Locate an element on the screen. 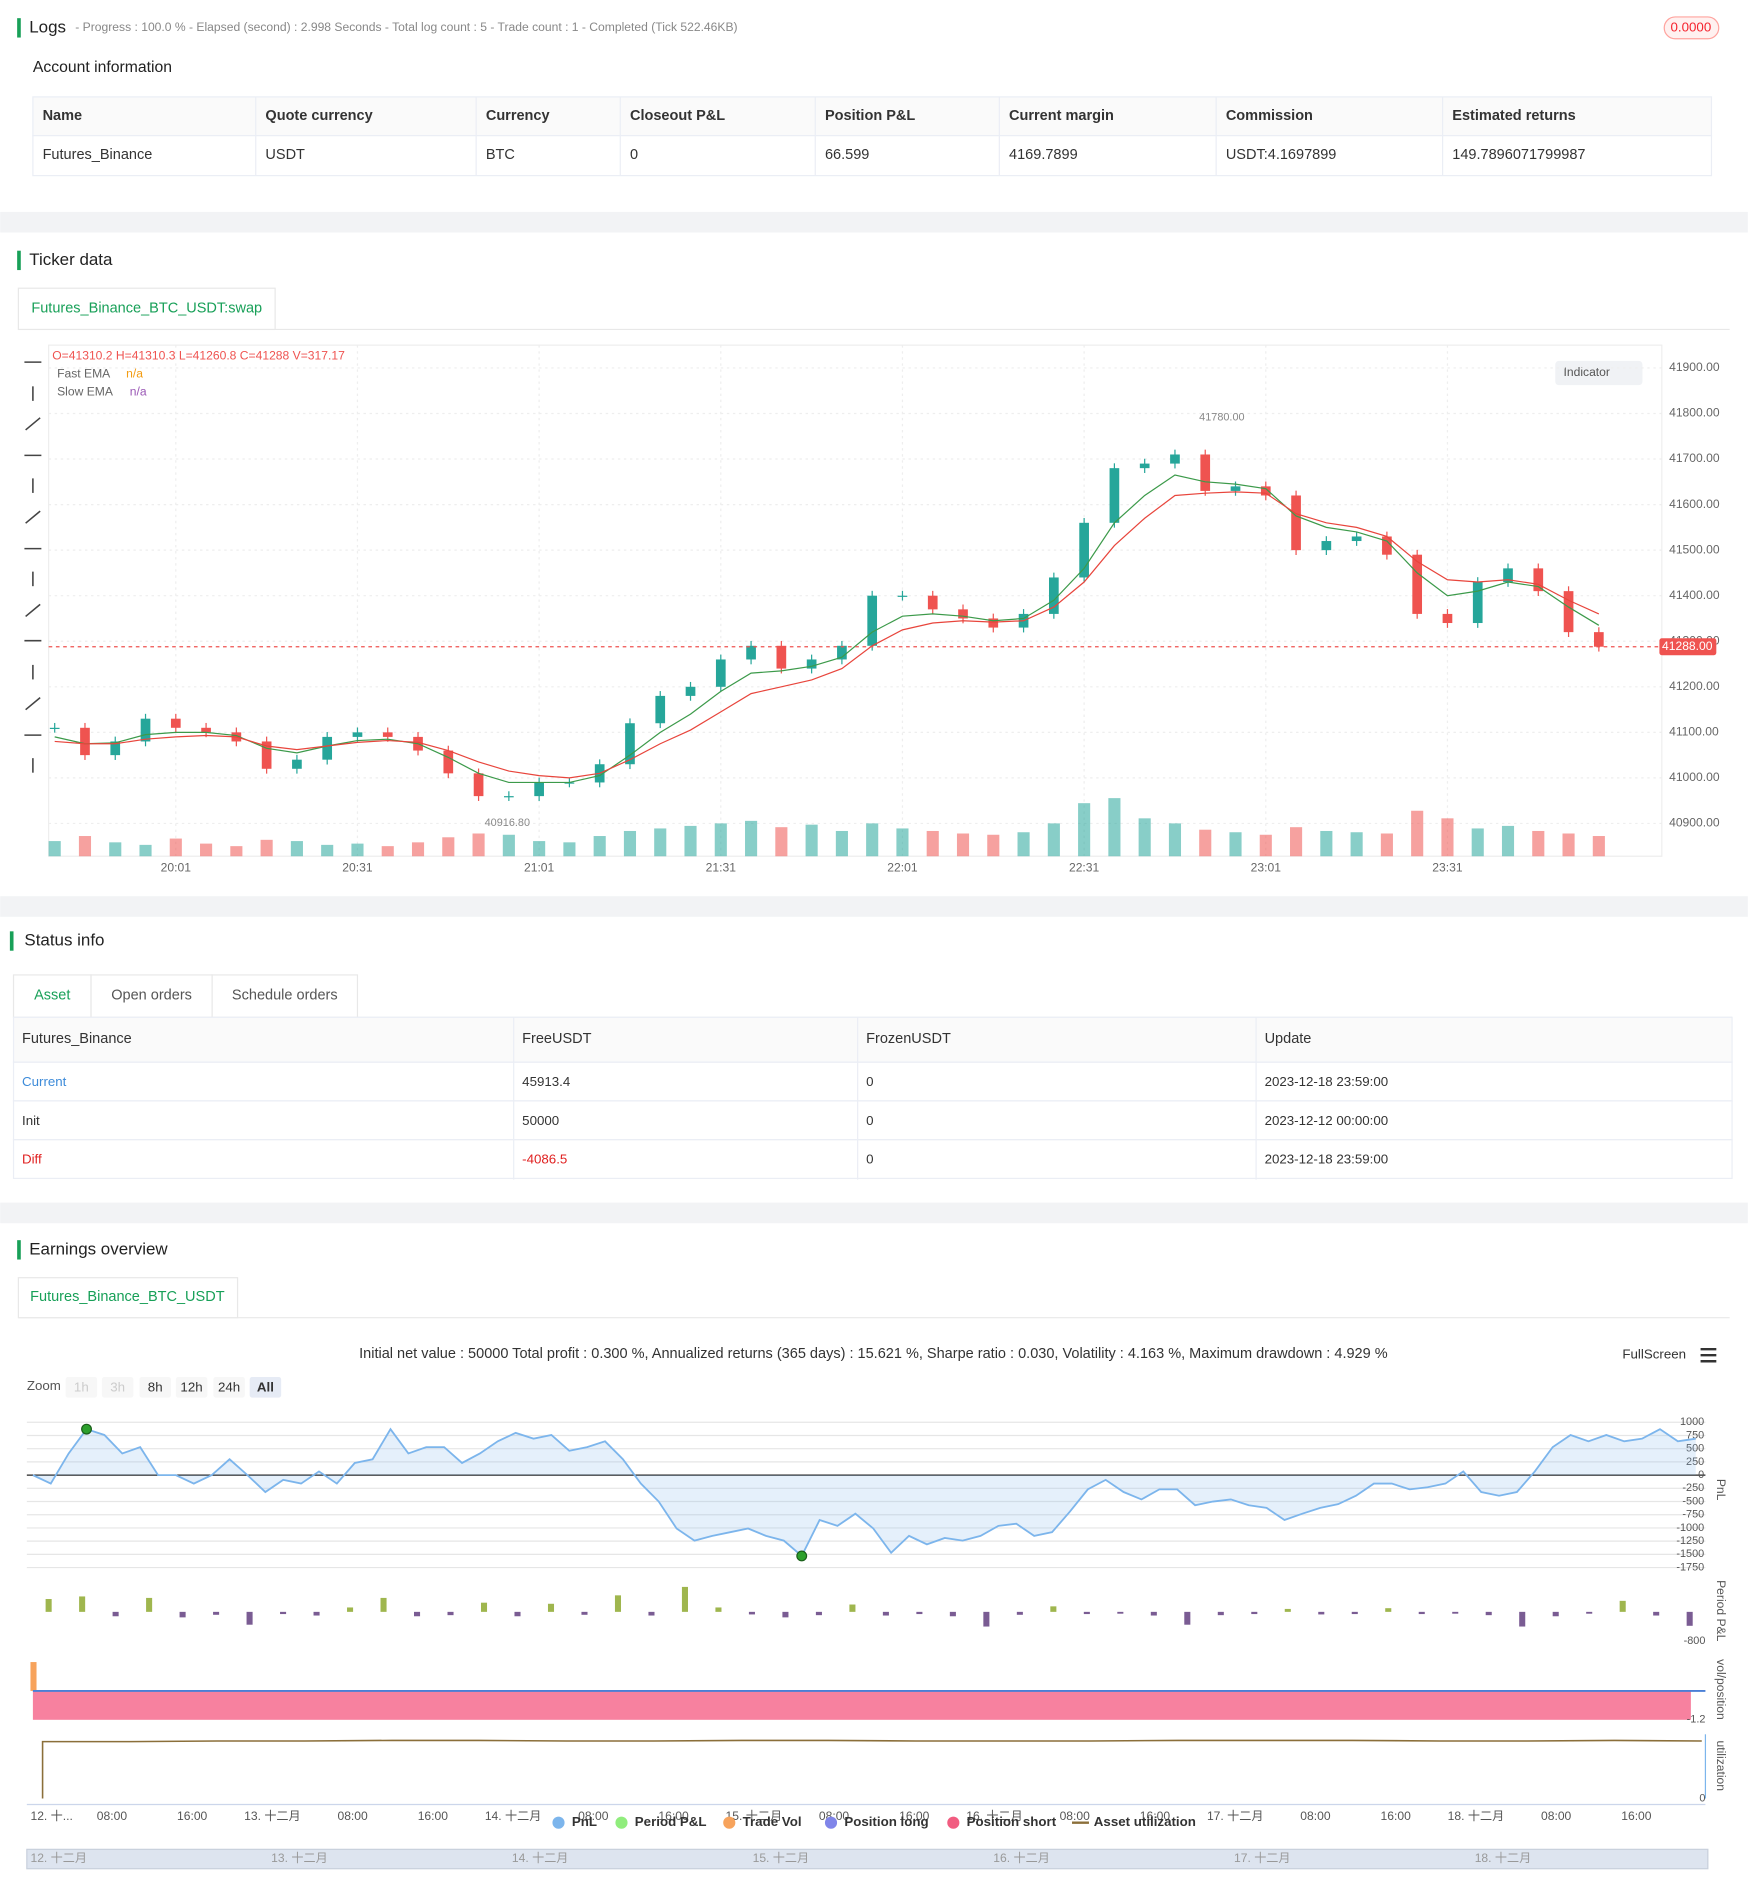 The image size is (1748, 1899). zoom-label: 8h is located at coordinates (155, 1386).